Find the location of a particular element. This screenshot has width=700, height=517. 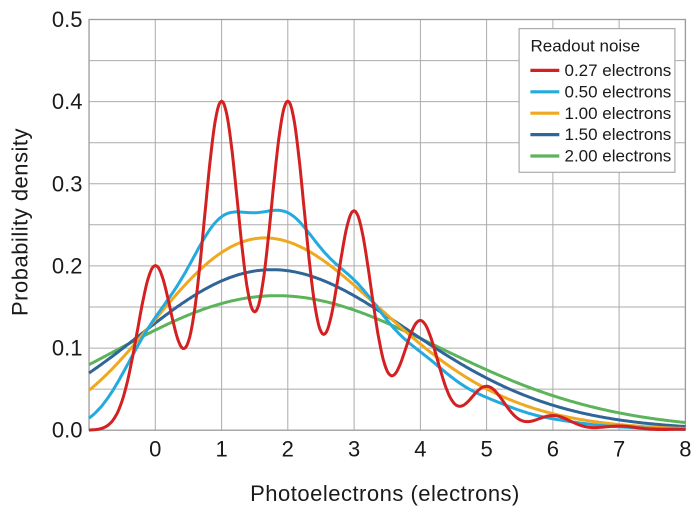

svg-text: 5 is located at coordinates (486, 449).